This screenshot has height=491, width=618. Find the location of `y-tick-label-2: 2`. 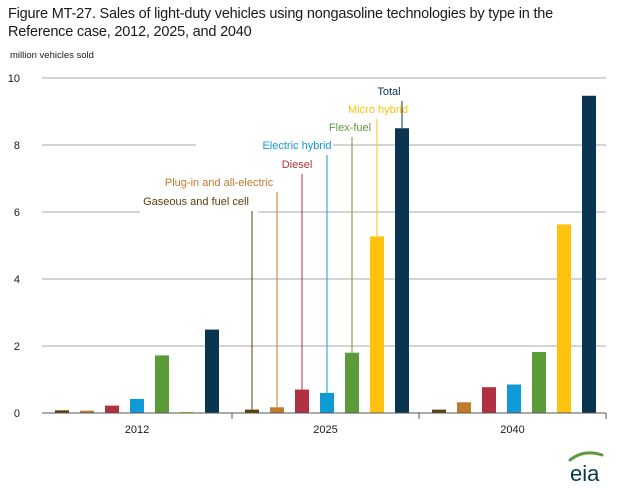

y-tick-label-2: 2 is located at coordinates (17, 347).